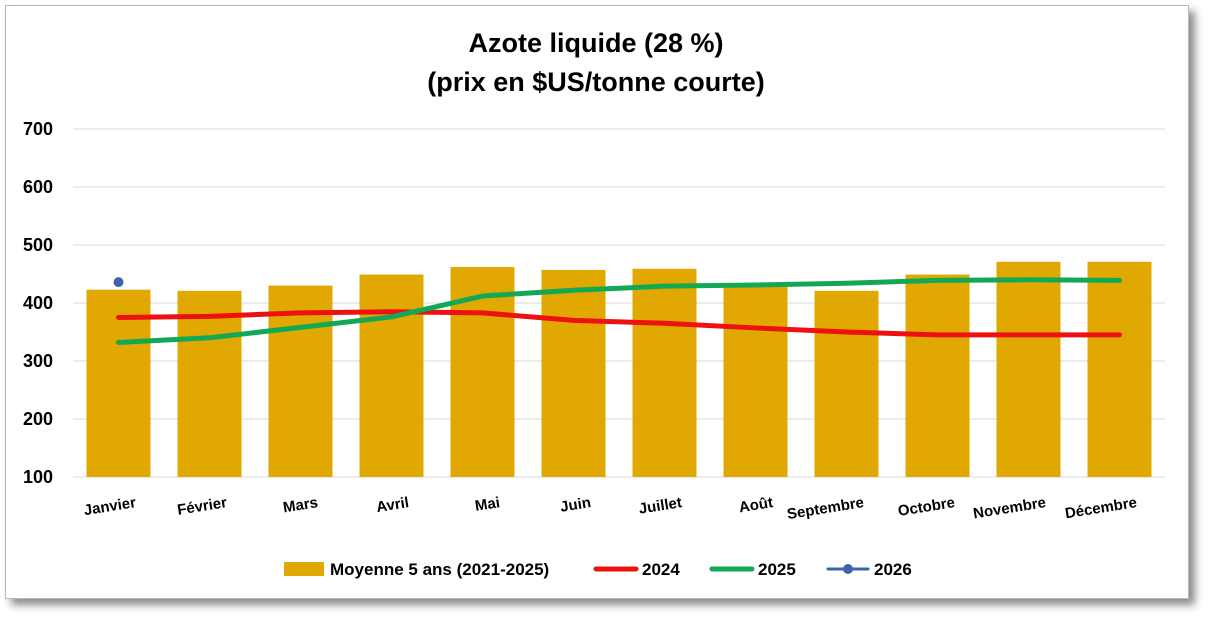 This screenshot has height=622, width=1210. What do you see at coordinates (38, 477) in the screenshot?
I see `y-tick-label: 100` at bounding box center [38, 477].